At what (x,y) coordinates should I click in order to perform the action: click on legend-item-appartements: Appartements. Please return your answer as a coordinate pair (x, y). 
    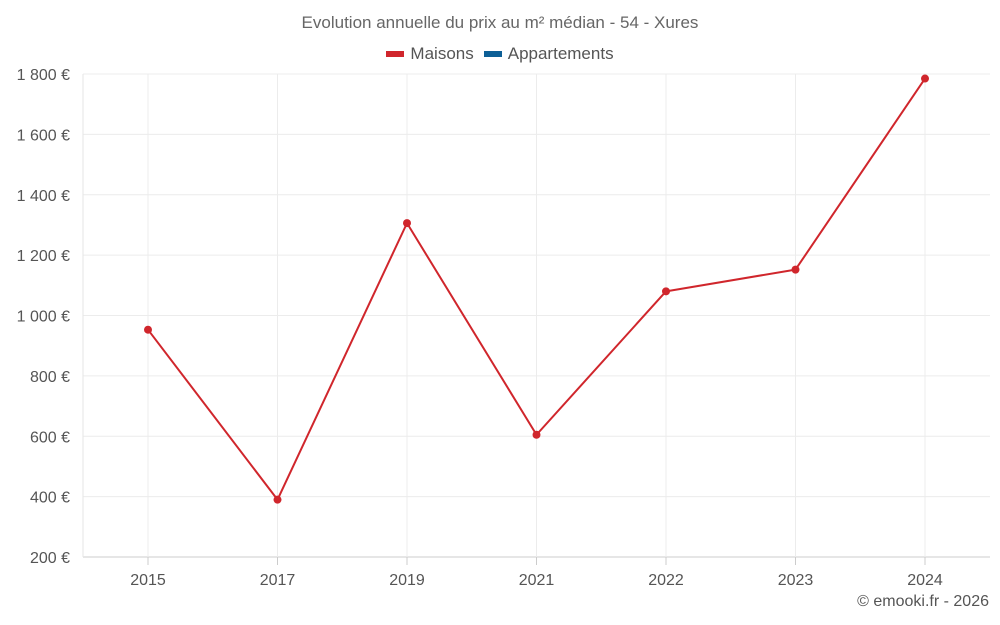
    Looking at the image, I should click on (548, 54).